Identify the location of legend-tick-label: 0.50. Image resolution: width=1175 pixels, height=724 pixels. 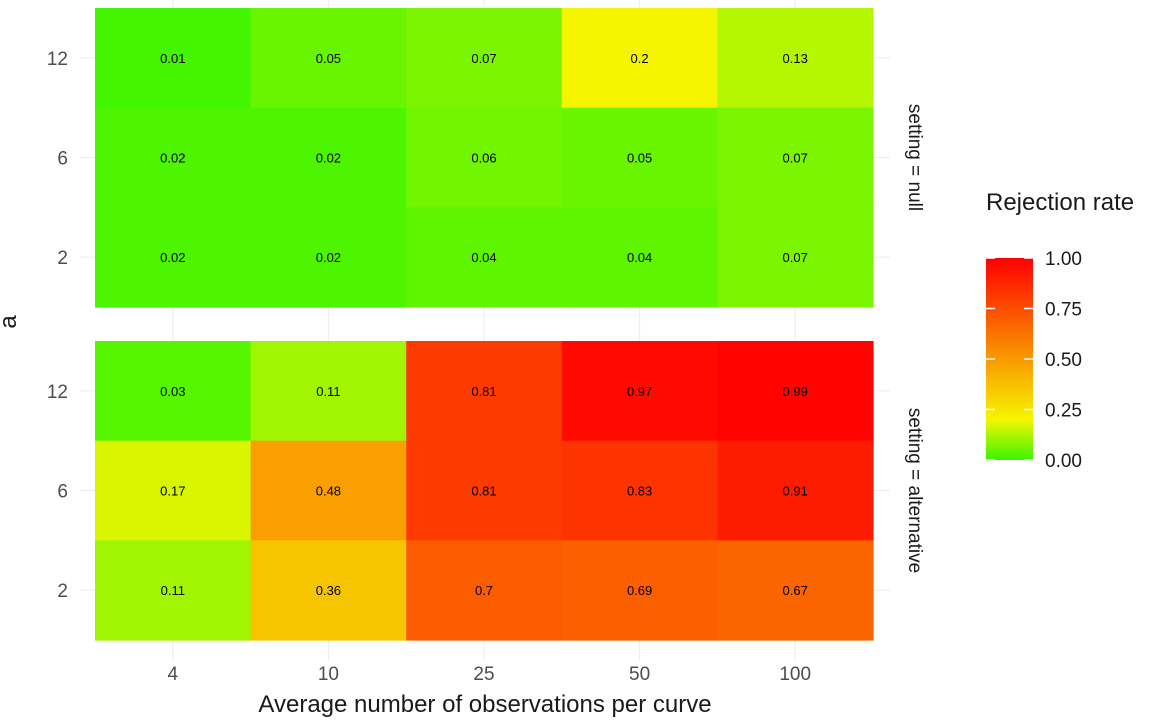
(1063, 360).